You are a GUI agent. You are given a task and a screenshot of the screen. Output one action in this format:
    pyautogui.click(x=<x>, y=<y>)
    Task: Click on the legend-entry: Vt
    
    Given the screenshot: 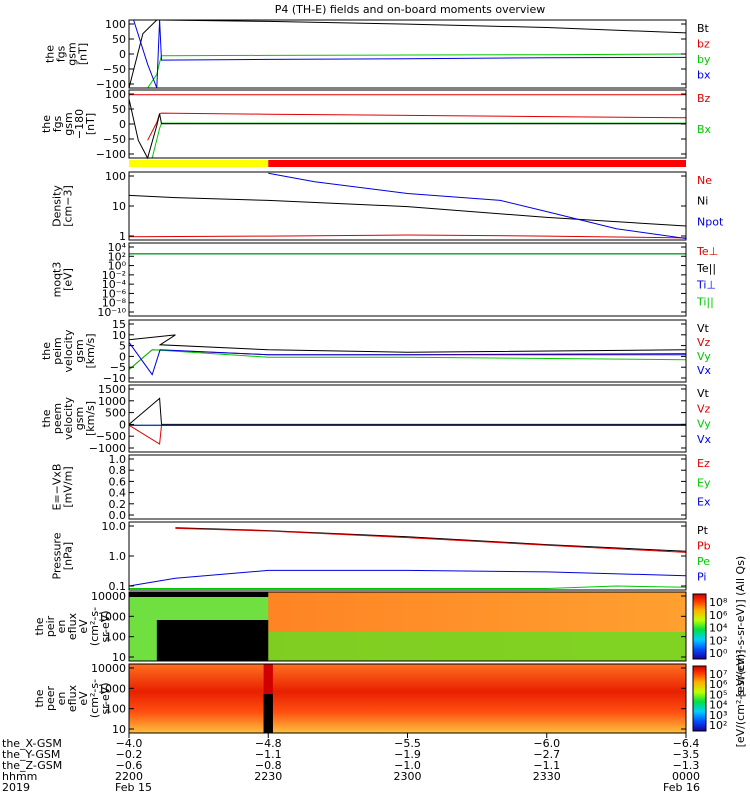 What is the action you would take?
    pyautogui.click(x=703, y=393)
    